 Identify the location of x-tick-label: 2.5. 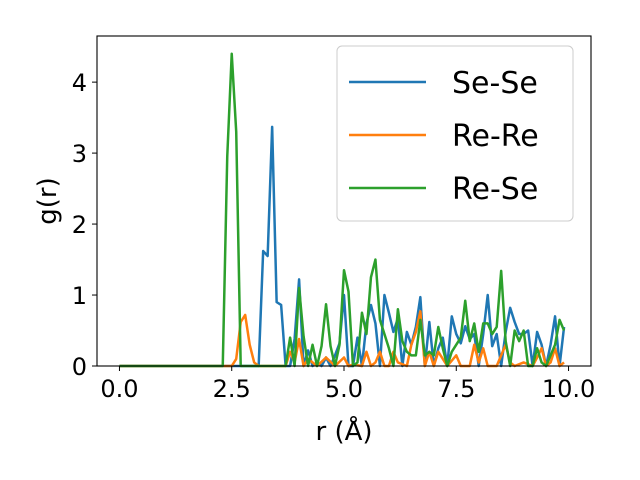
(232, 389).